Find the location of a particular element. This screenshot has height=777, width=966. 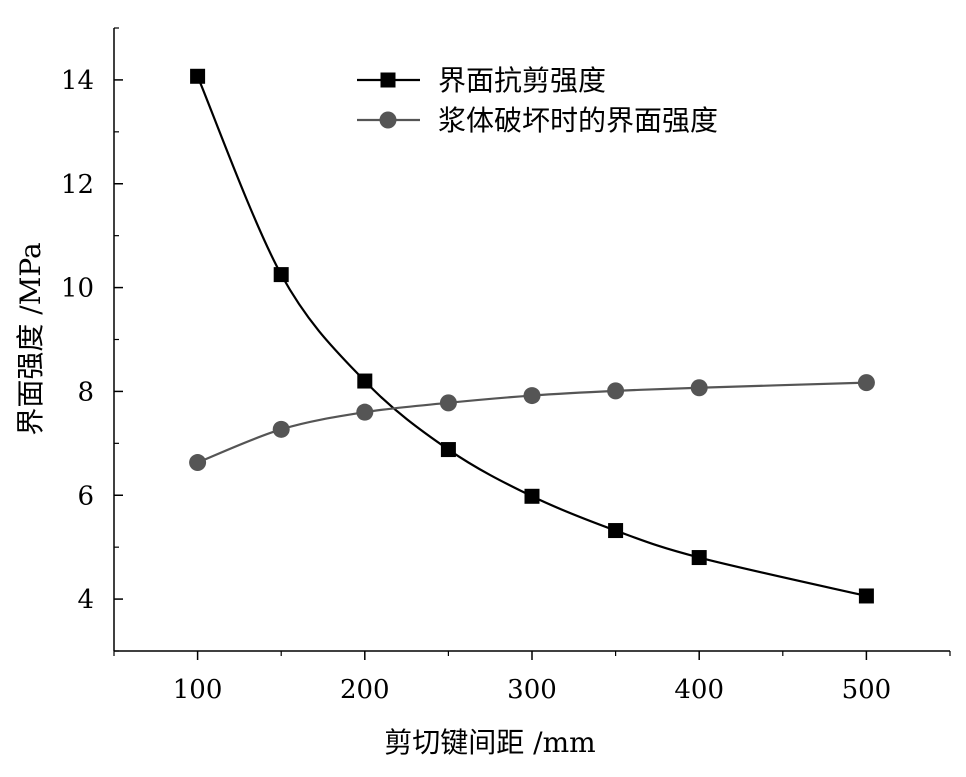

legend-label-shear-strength: 界面抗剪强度 is located at coordinates (522, 80).